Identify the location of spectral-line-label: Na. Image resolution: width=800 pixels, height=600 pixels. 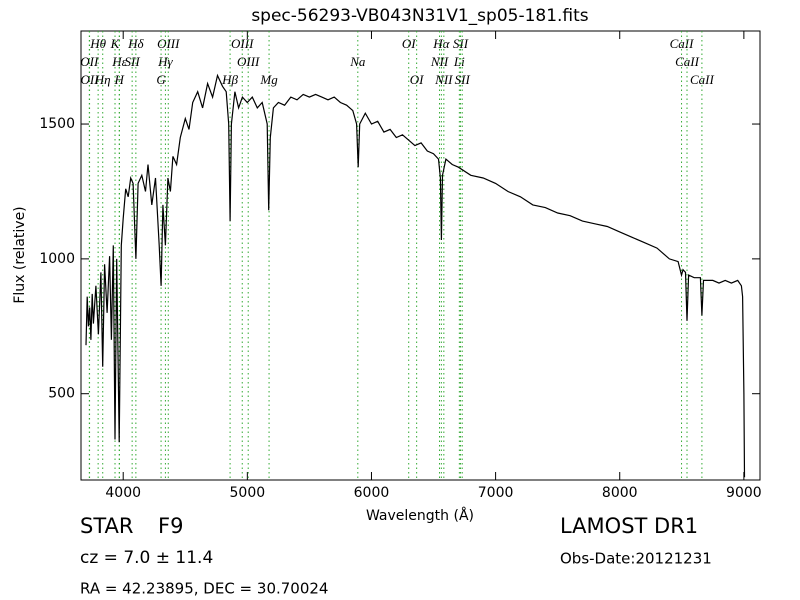
(357, 61).